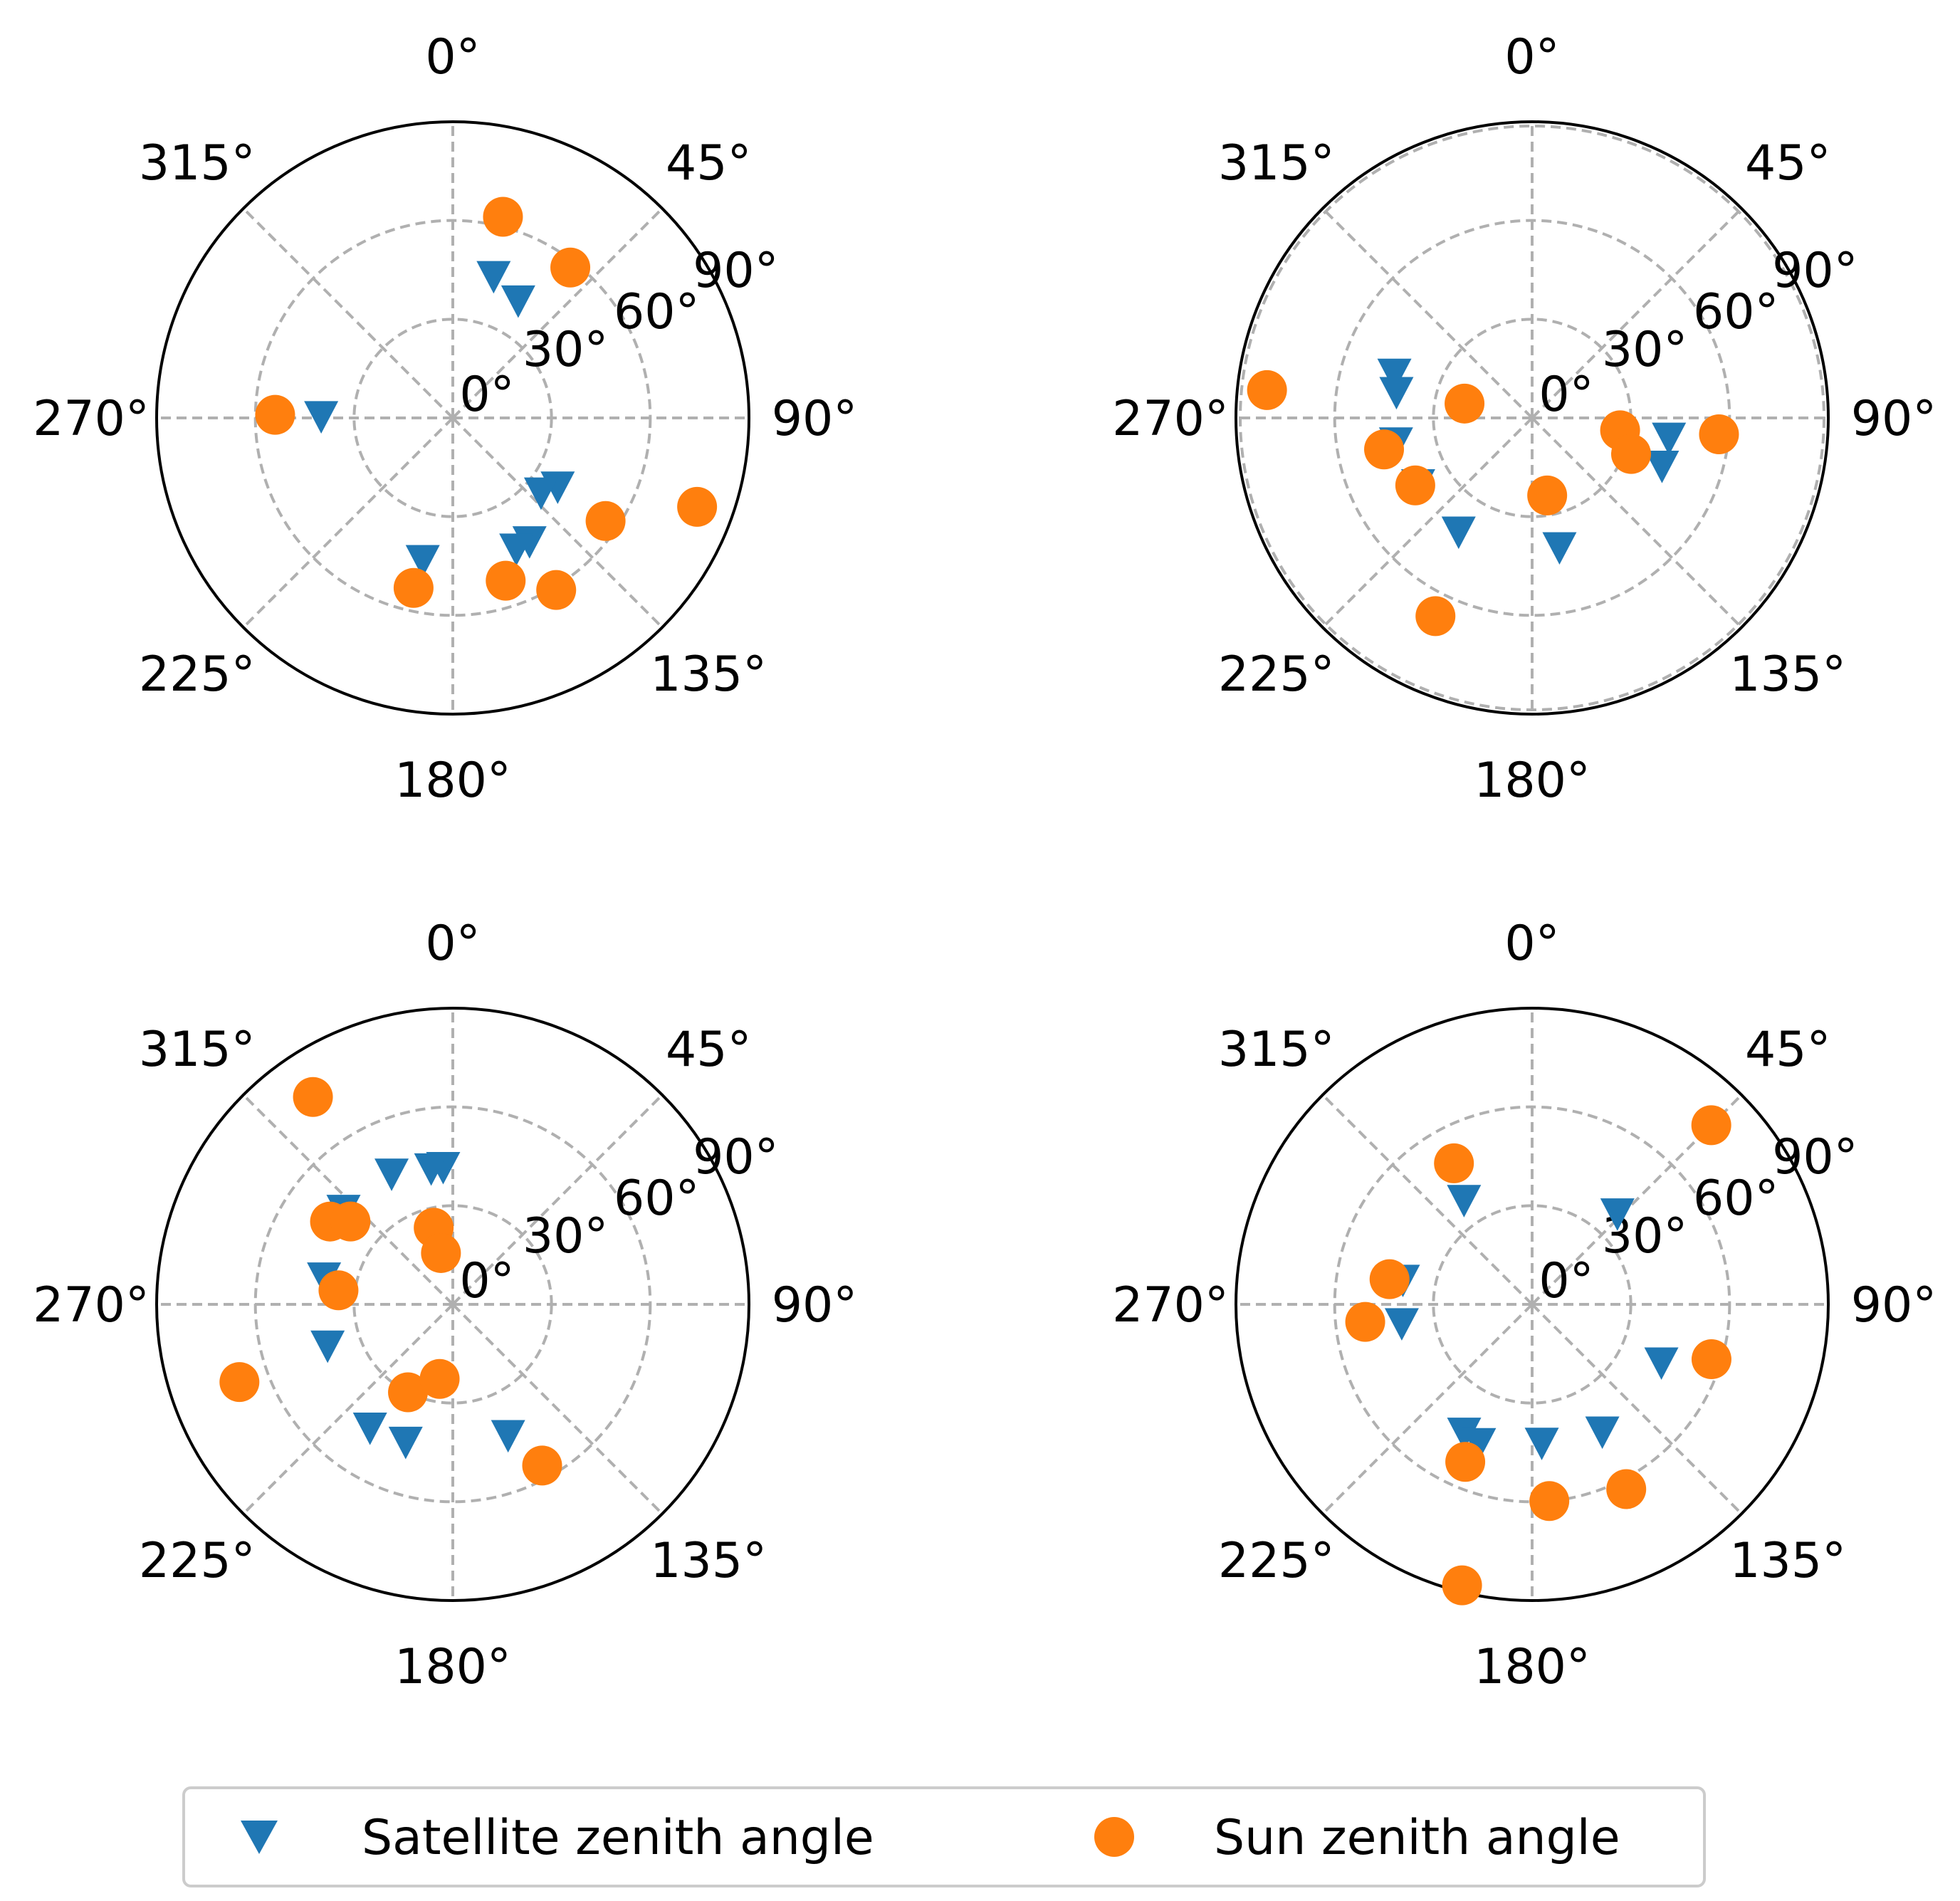 The image size is (1960, 1901). Describe the element at coordinates (1114, 1837) in the screenshot. I see `legend-sun-marker` at that location.